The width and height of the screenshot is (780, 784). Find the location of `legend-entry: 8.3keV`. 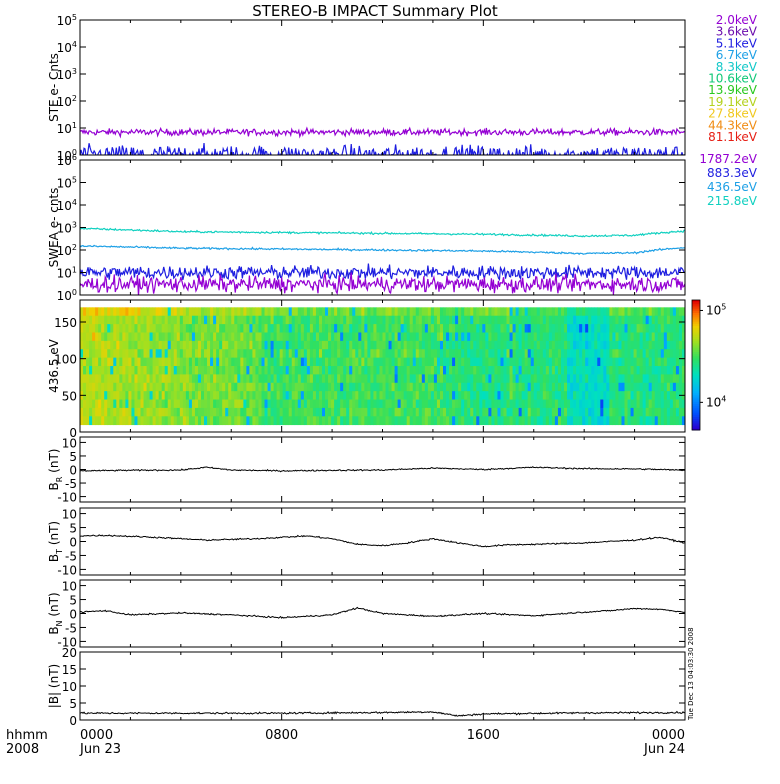

legend-entry: 8.3keV is located at coordinates (737, 67).